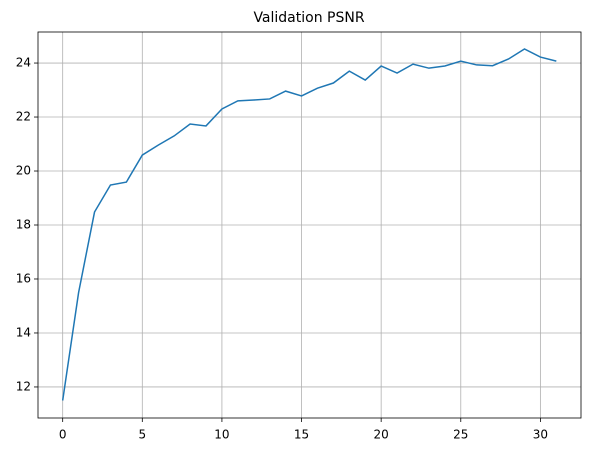 The width and height of the screenshot is (589, 451). Describe the element at coordinates (301, 435) in the screenshot. I see `x-tick-label: 15` at that location.